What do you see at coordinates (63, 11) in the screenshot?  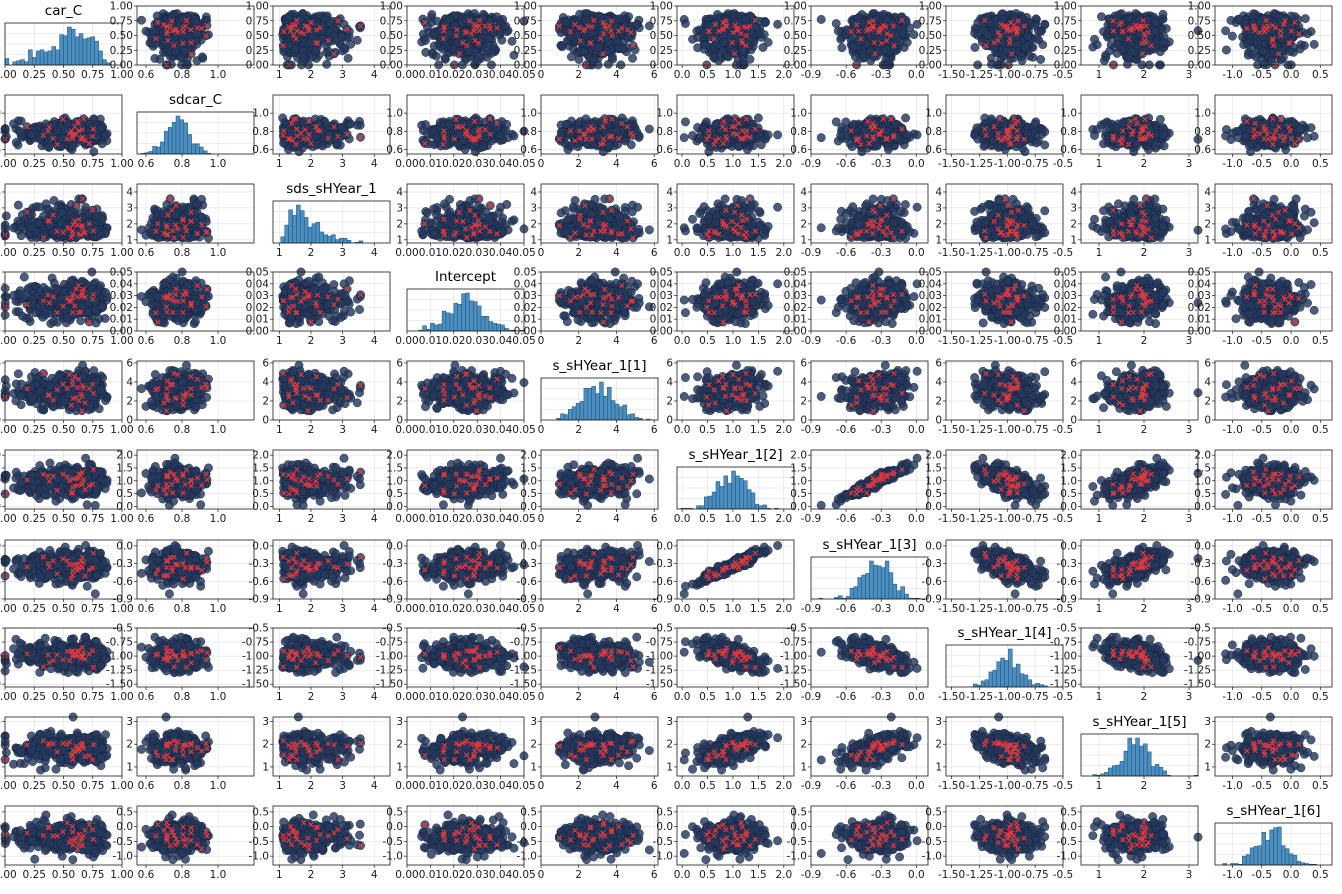 I see `diag-title: car_C` at bounding box center [63, 11].